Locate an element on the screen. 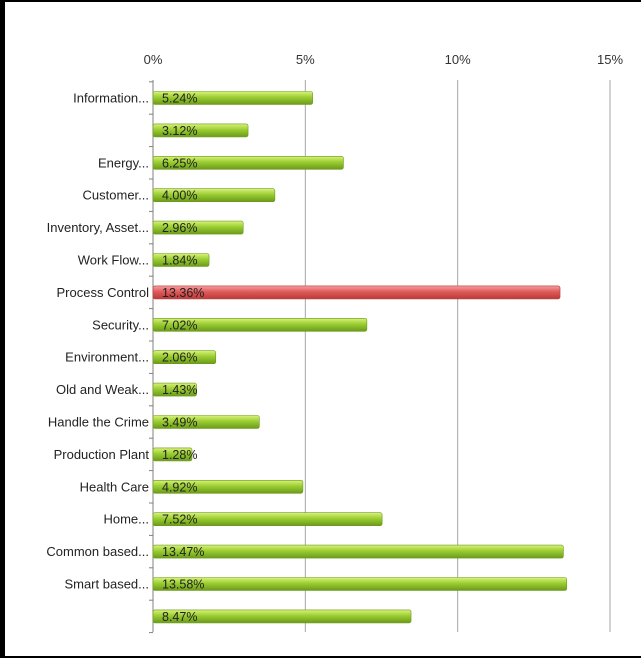  data-label: 4.00% is located at coordinates (179, 196).